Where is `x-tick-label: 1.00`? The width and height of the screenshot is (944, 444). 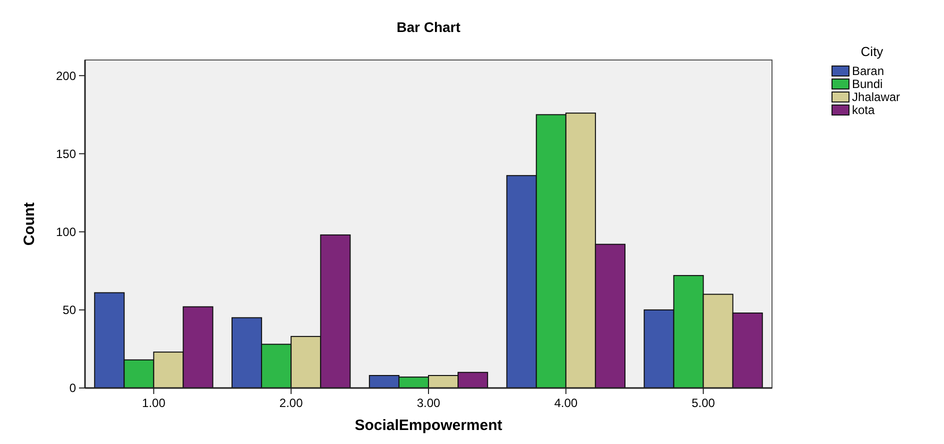 x-tick-label: 1.00 is located at coordinates (154, 403).